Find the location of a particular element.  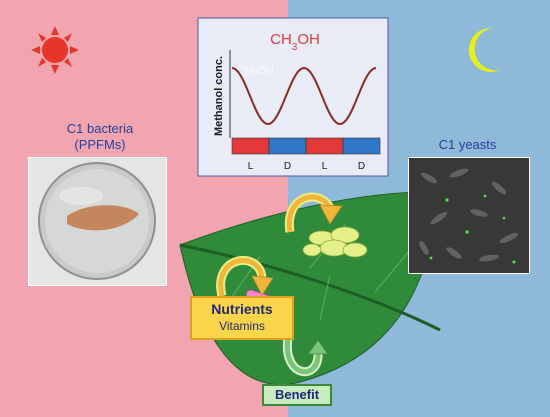

benefit-arrow is located at coordinates (305, 357).